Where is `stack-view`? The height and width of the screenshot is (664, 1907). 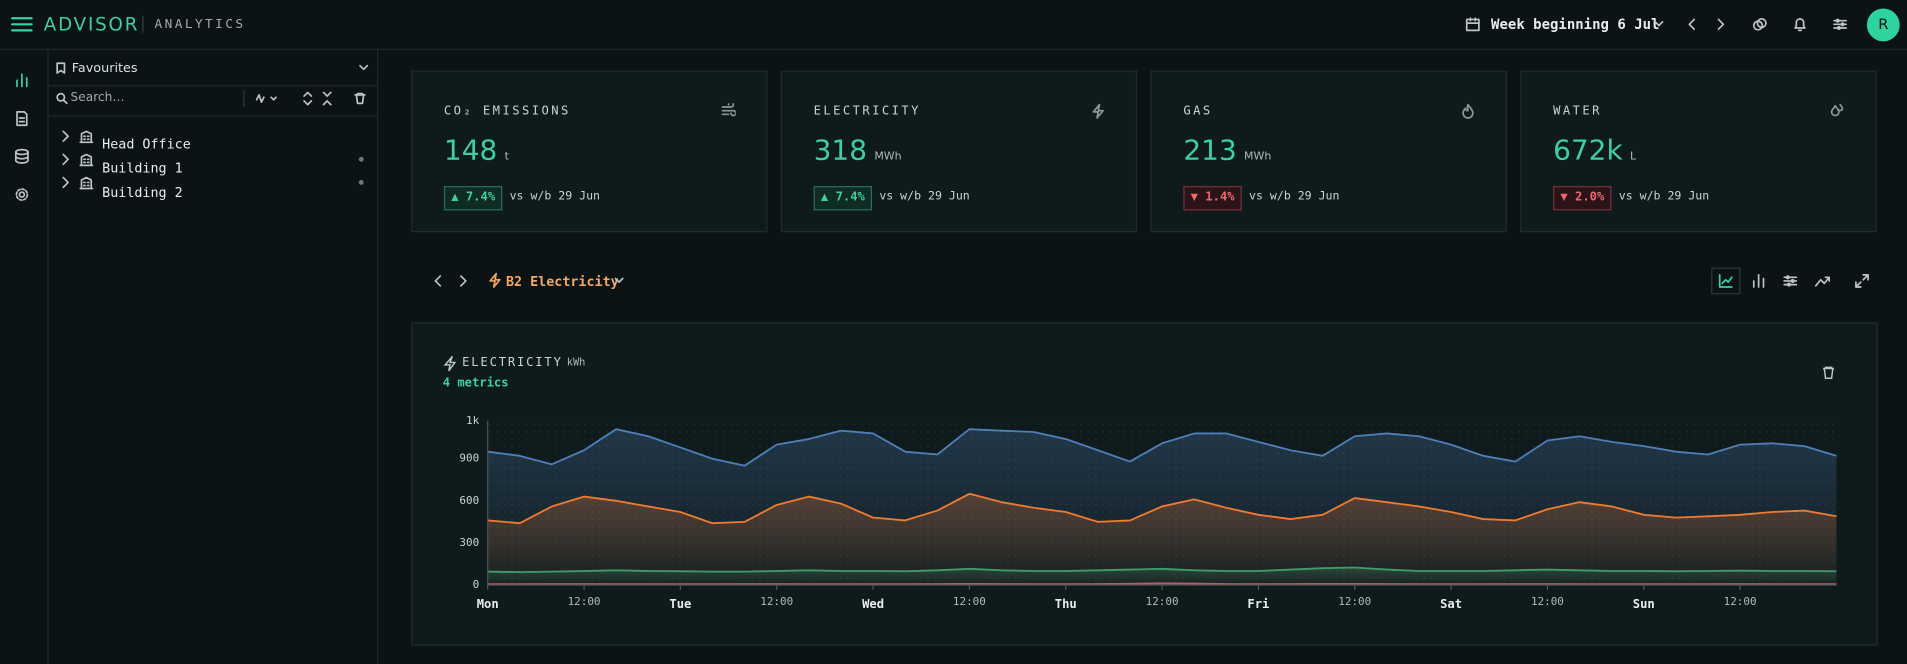 stack-view is located at coordinates (1790, 281).